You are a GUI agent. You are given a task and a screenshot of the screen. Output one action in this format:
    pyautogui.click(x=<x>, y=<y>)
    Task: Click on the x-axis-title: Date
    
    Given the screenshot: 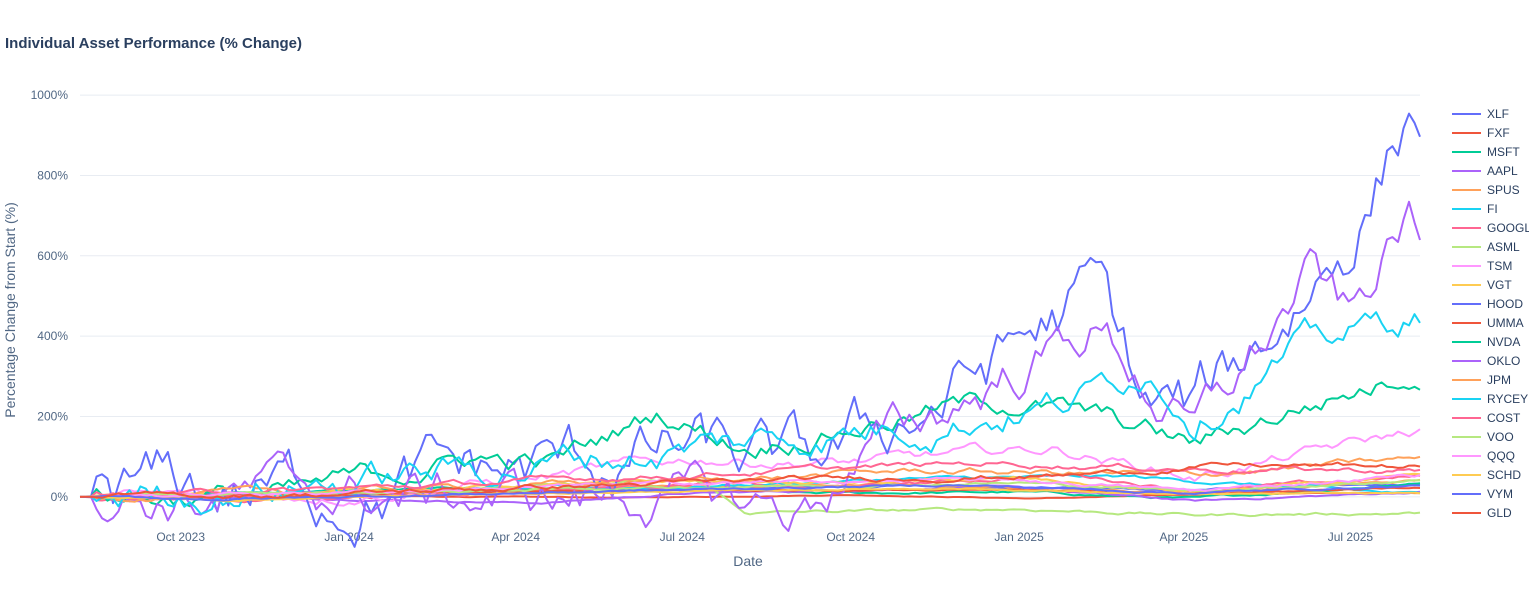 What is the action you would take?
    pyautogui.click(x=748, y=561)
    